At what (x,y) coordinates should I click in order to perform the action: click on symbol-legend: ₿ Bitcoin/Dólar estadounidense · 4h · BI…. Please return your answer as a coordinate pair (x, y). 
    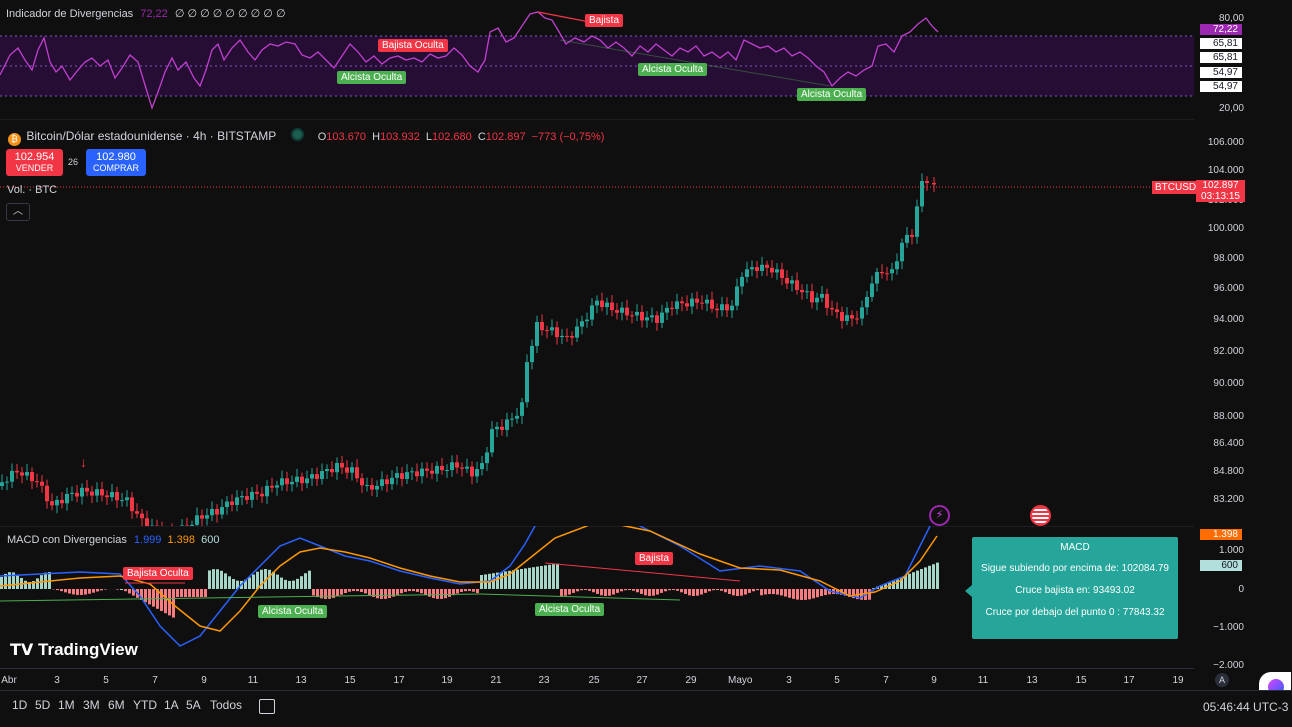
    Looking at the image, I should click on (306, 137).